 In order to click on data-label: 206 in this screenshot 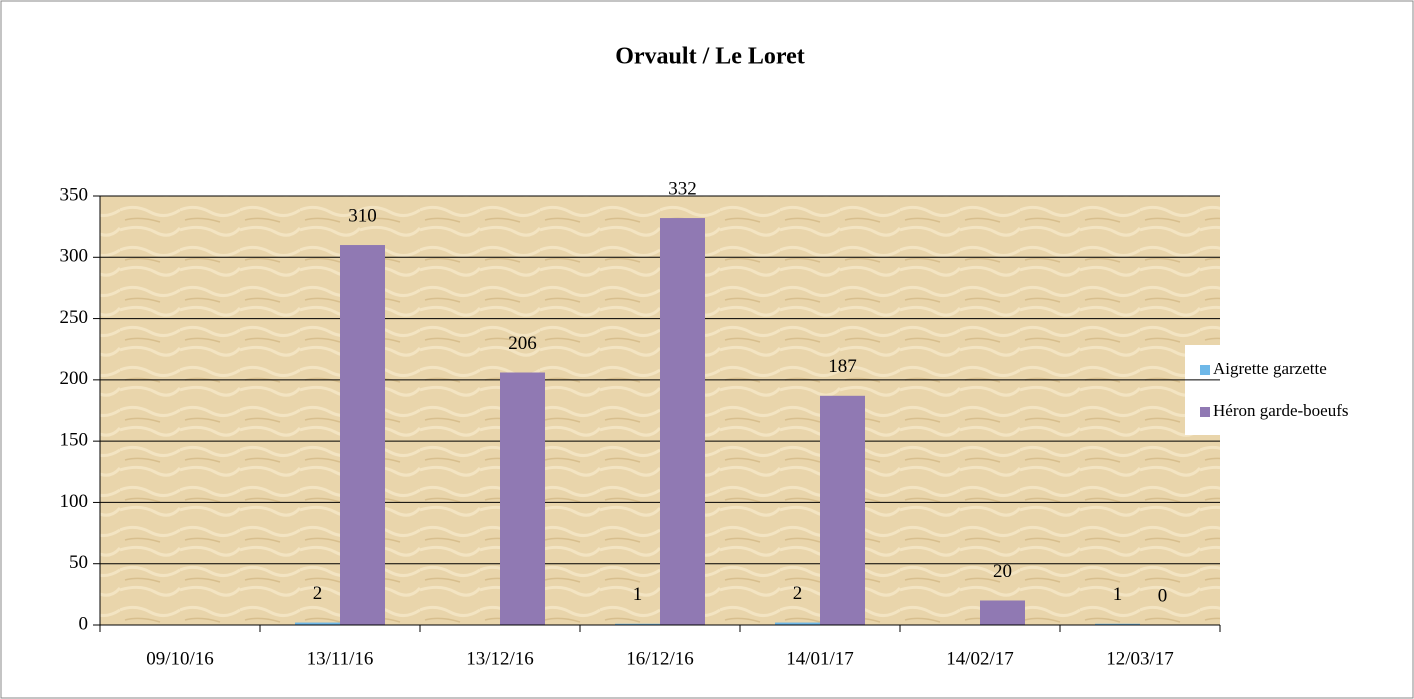, I will do `click(522, 343)`.